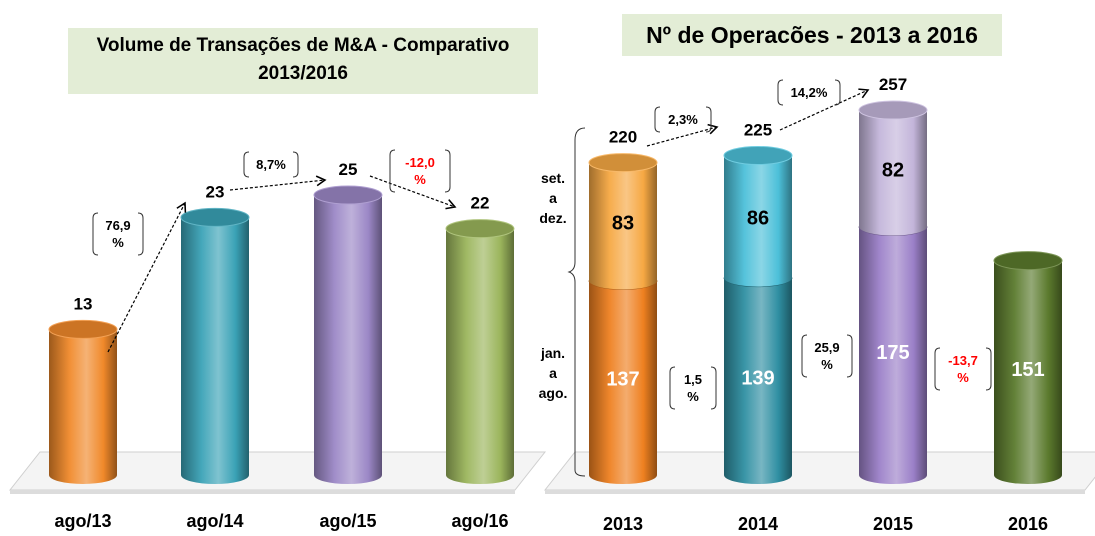 This screenshot has height=536, width=1095. What do you see at coordinates (83, 329) in the screenshot?
I see `bar-ago/13-top` at bounding box center [83, 329].